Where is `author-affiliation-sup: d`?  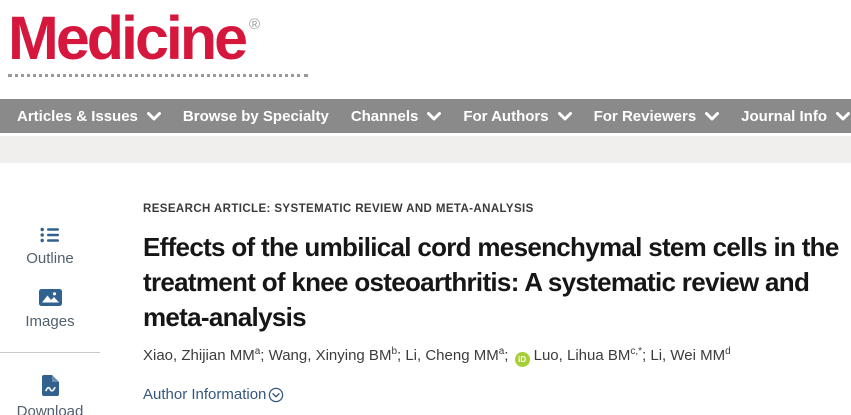
author-affiliation-sup: d is located at coordinates (728, 351).